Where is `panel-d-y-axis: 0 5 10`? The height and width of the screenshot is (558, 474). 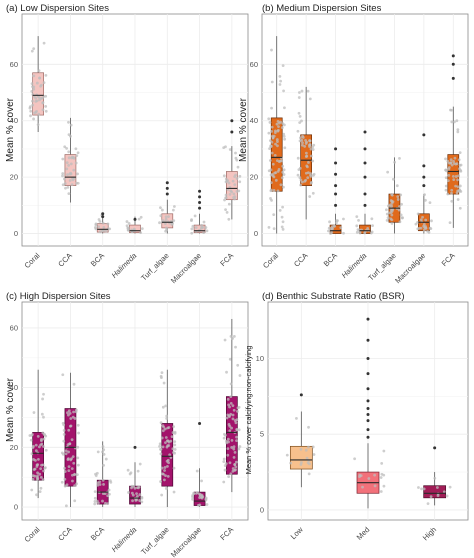
panel-d-y-axis: 0 5 10 is located at coordinates (260, 434).